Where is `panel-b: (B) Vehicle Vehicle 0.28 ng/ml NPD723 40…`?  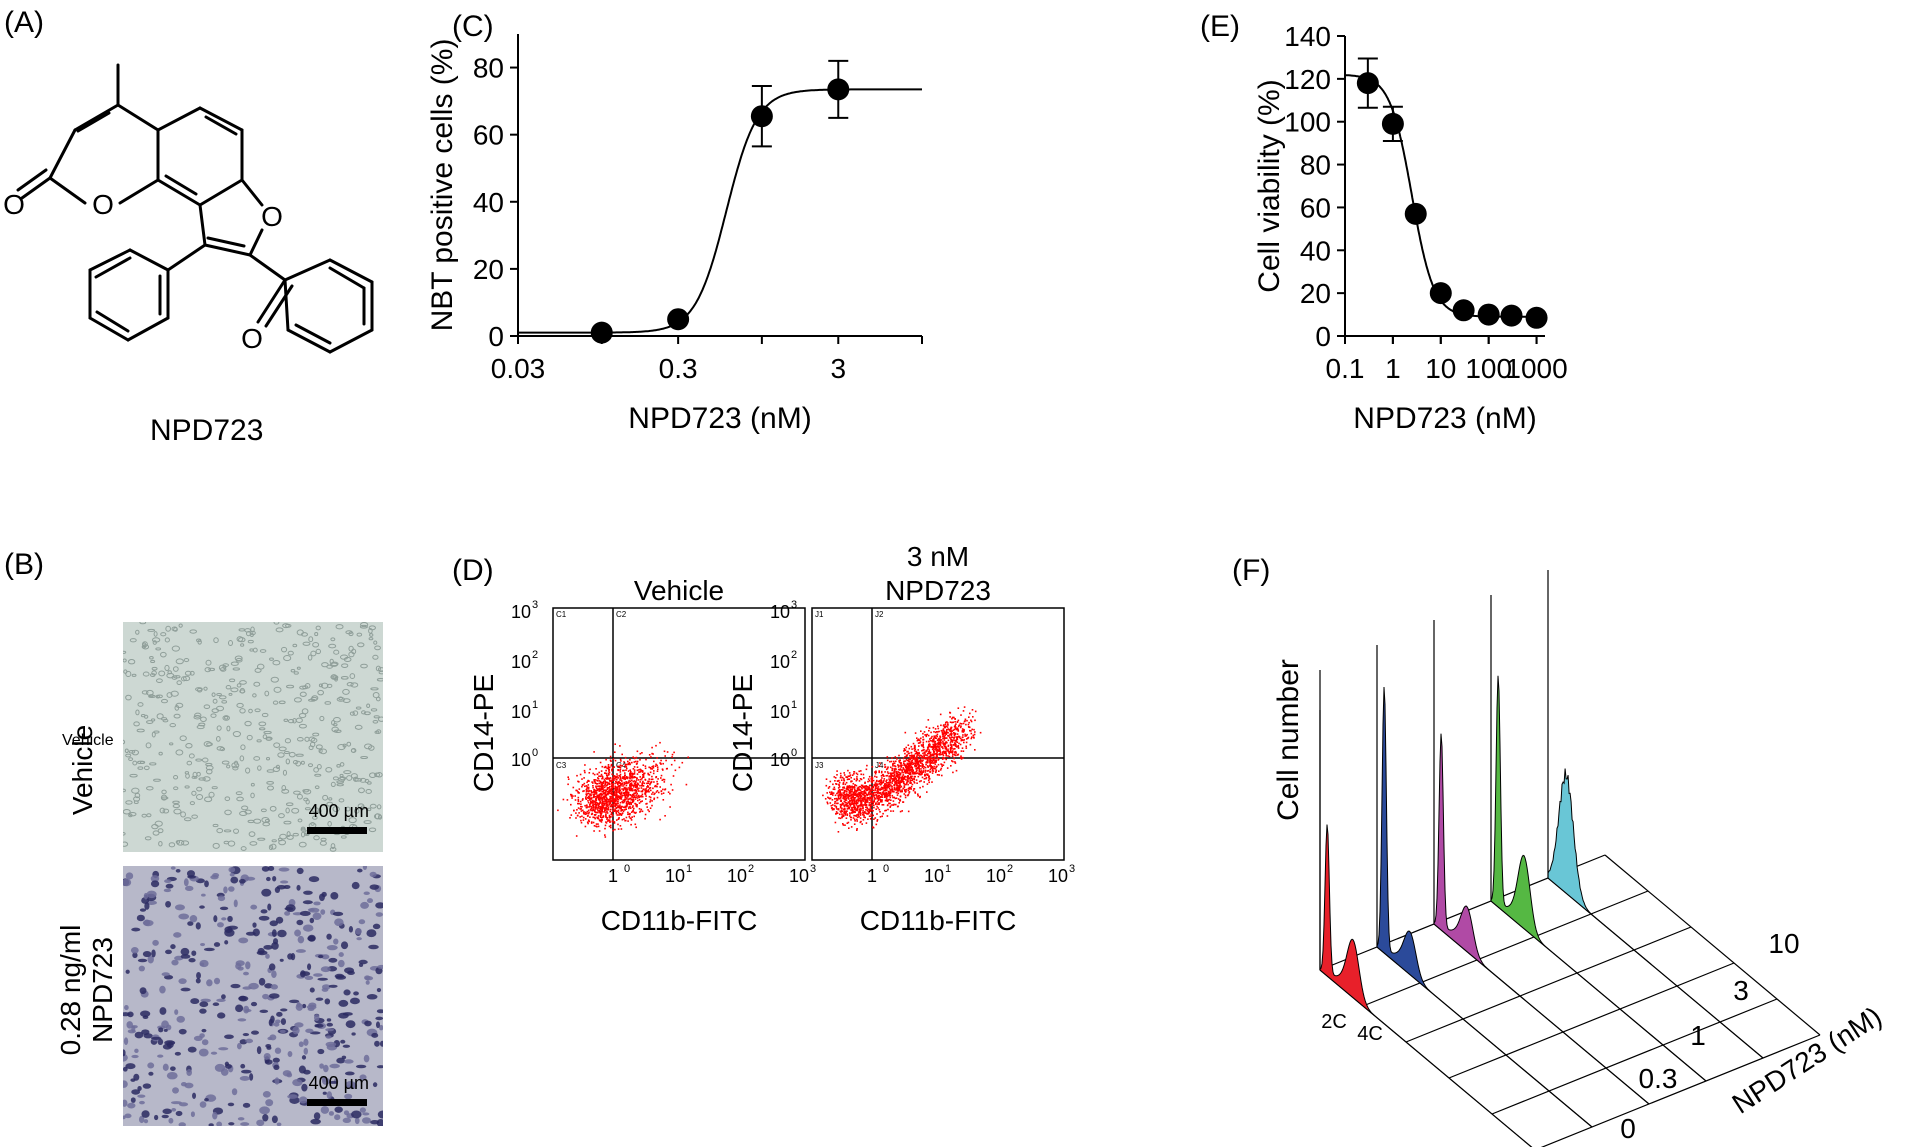 panel-b: (B) Vehicle Vehicle 0.28 ng/ml NPD723 40… is located at coordinates (200, 843).